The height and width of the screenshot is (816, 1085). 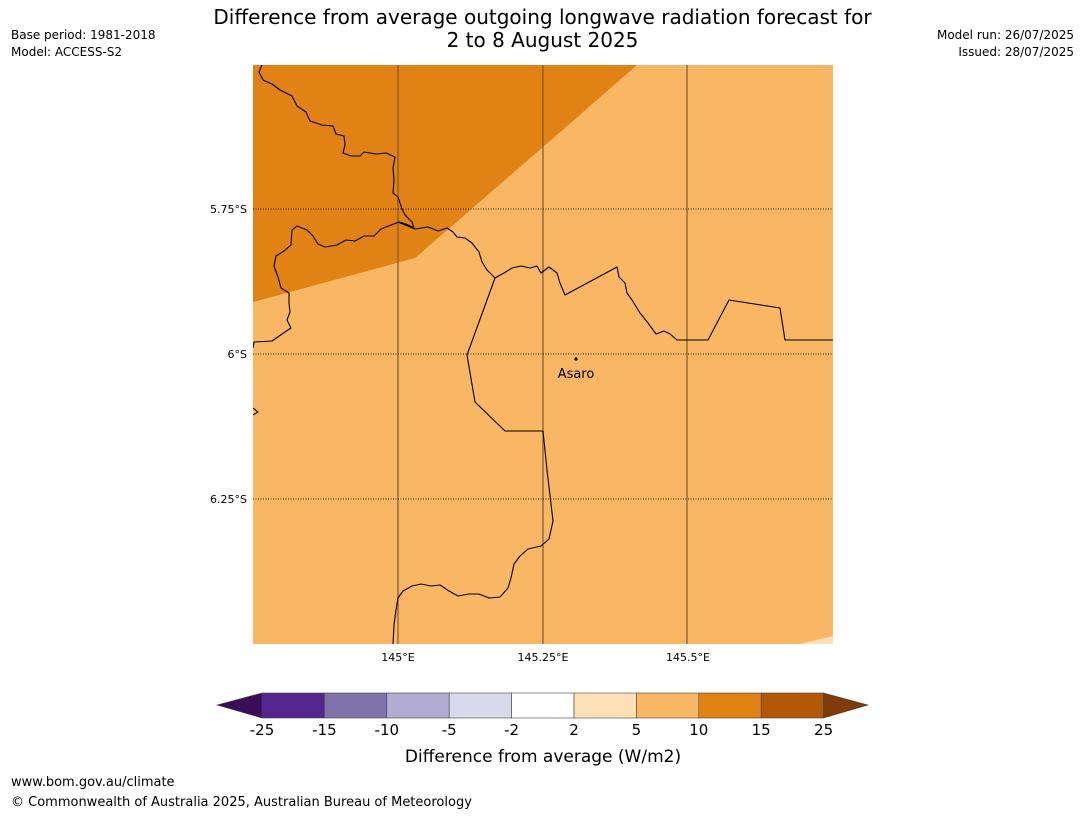 I want to click on lon-label-145e: 145°E, so click(x=397, y=657).